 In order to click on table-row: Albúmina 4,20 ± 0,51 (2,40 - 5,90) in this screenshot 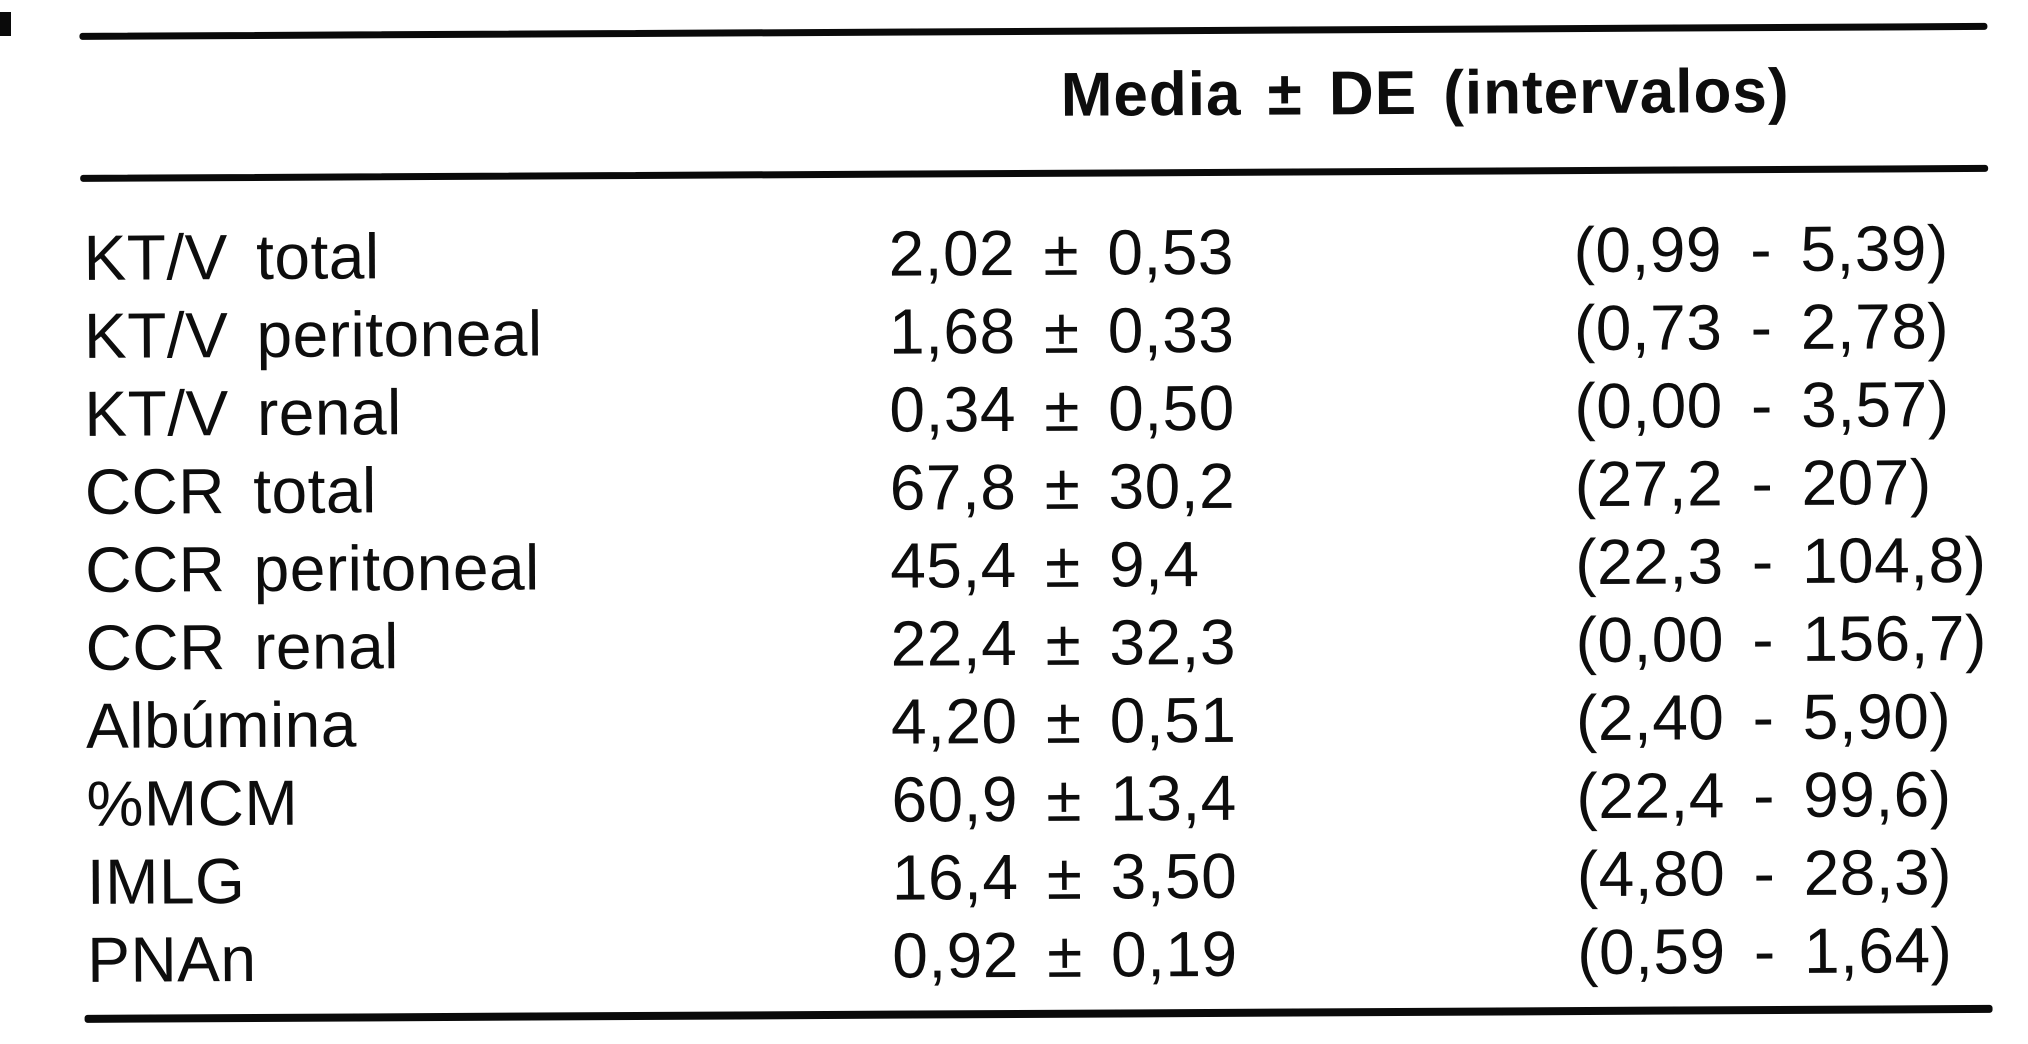, I will do `click(1049, 721)`.